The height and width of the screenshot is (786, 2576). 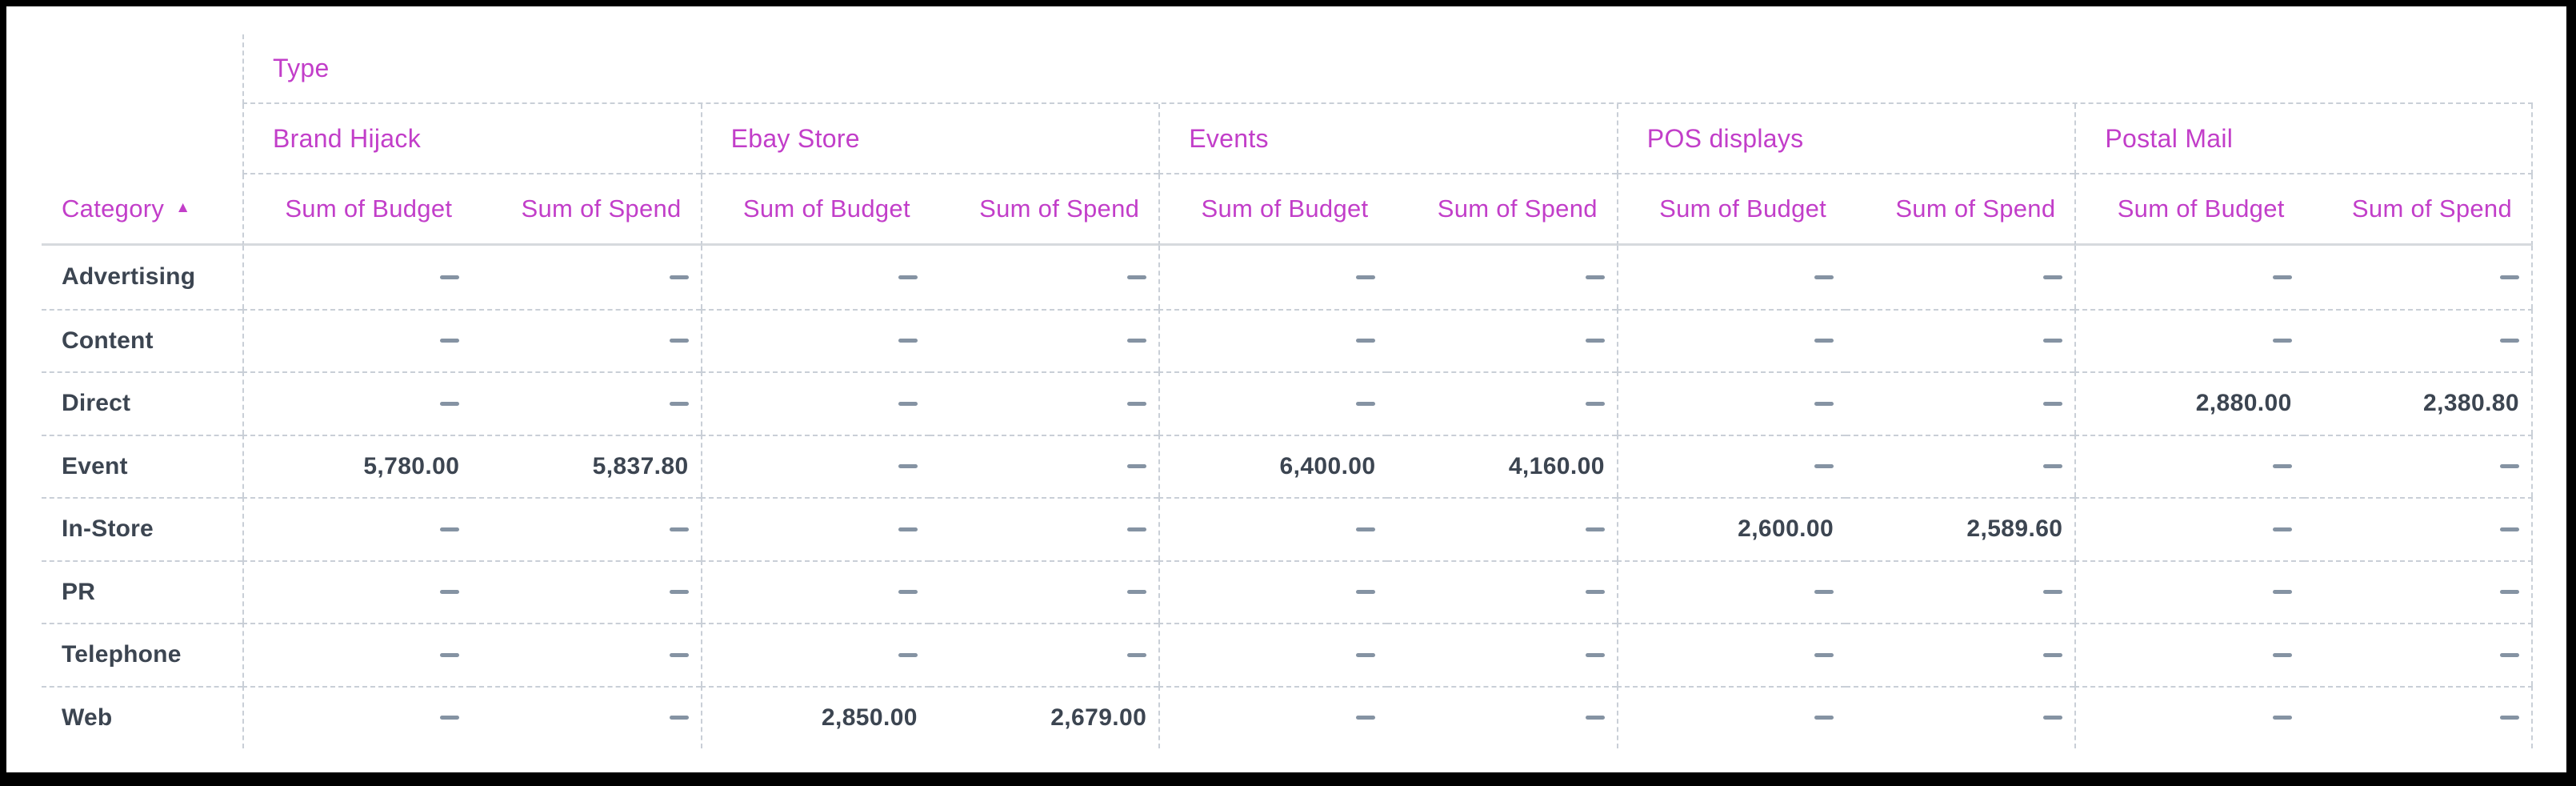 I want to click on row-label-event: Event, so click(x=142, y=466).